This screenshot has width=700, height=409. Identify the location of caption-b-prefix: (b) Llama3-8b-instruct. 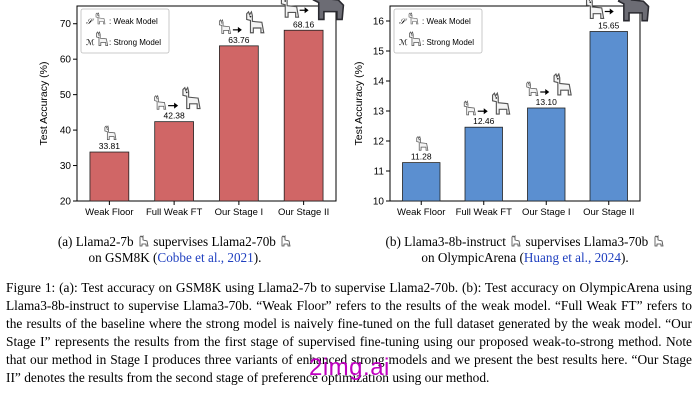
(445, 241).